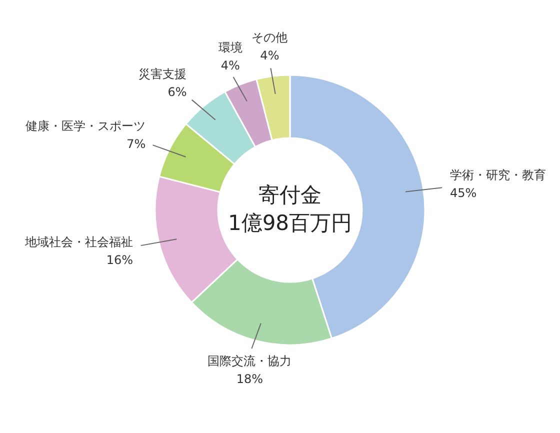  I want to click on slice-label: 地域社会・社会福祉, so click(79, 242).